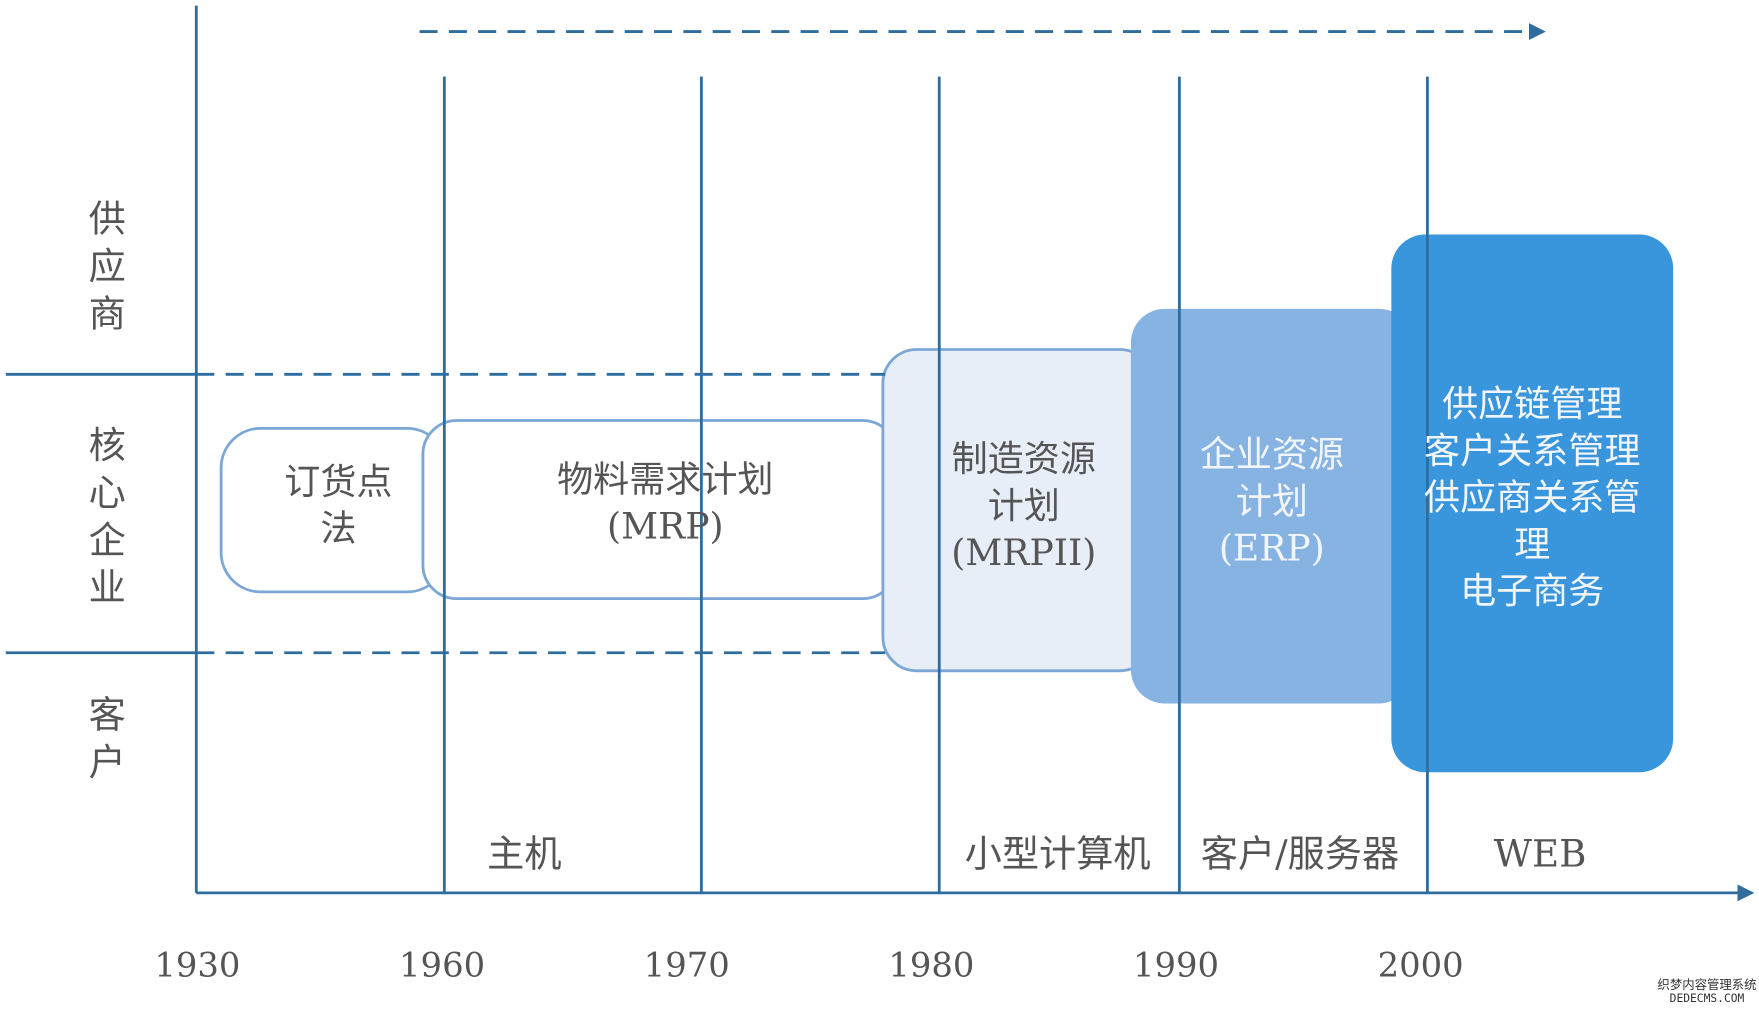 This screenshot has height=1009, width=1759. Describe the element at coordinates (107, 313) in the screenshot. I see `row-label: 商` at that location.